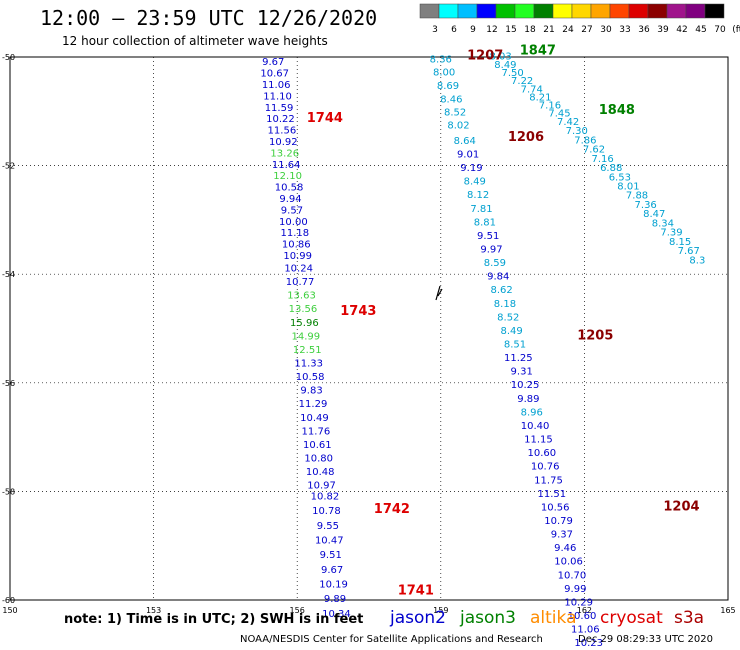 This screenshot has height=650, width=740. I want to click on wave-height-value: 8.52, so click(508, 317).